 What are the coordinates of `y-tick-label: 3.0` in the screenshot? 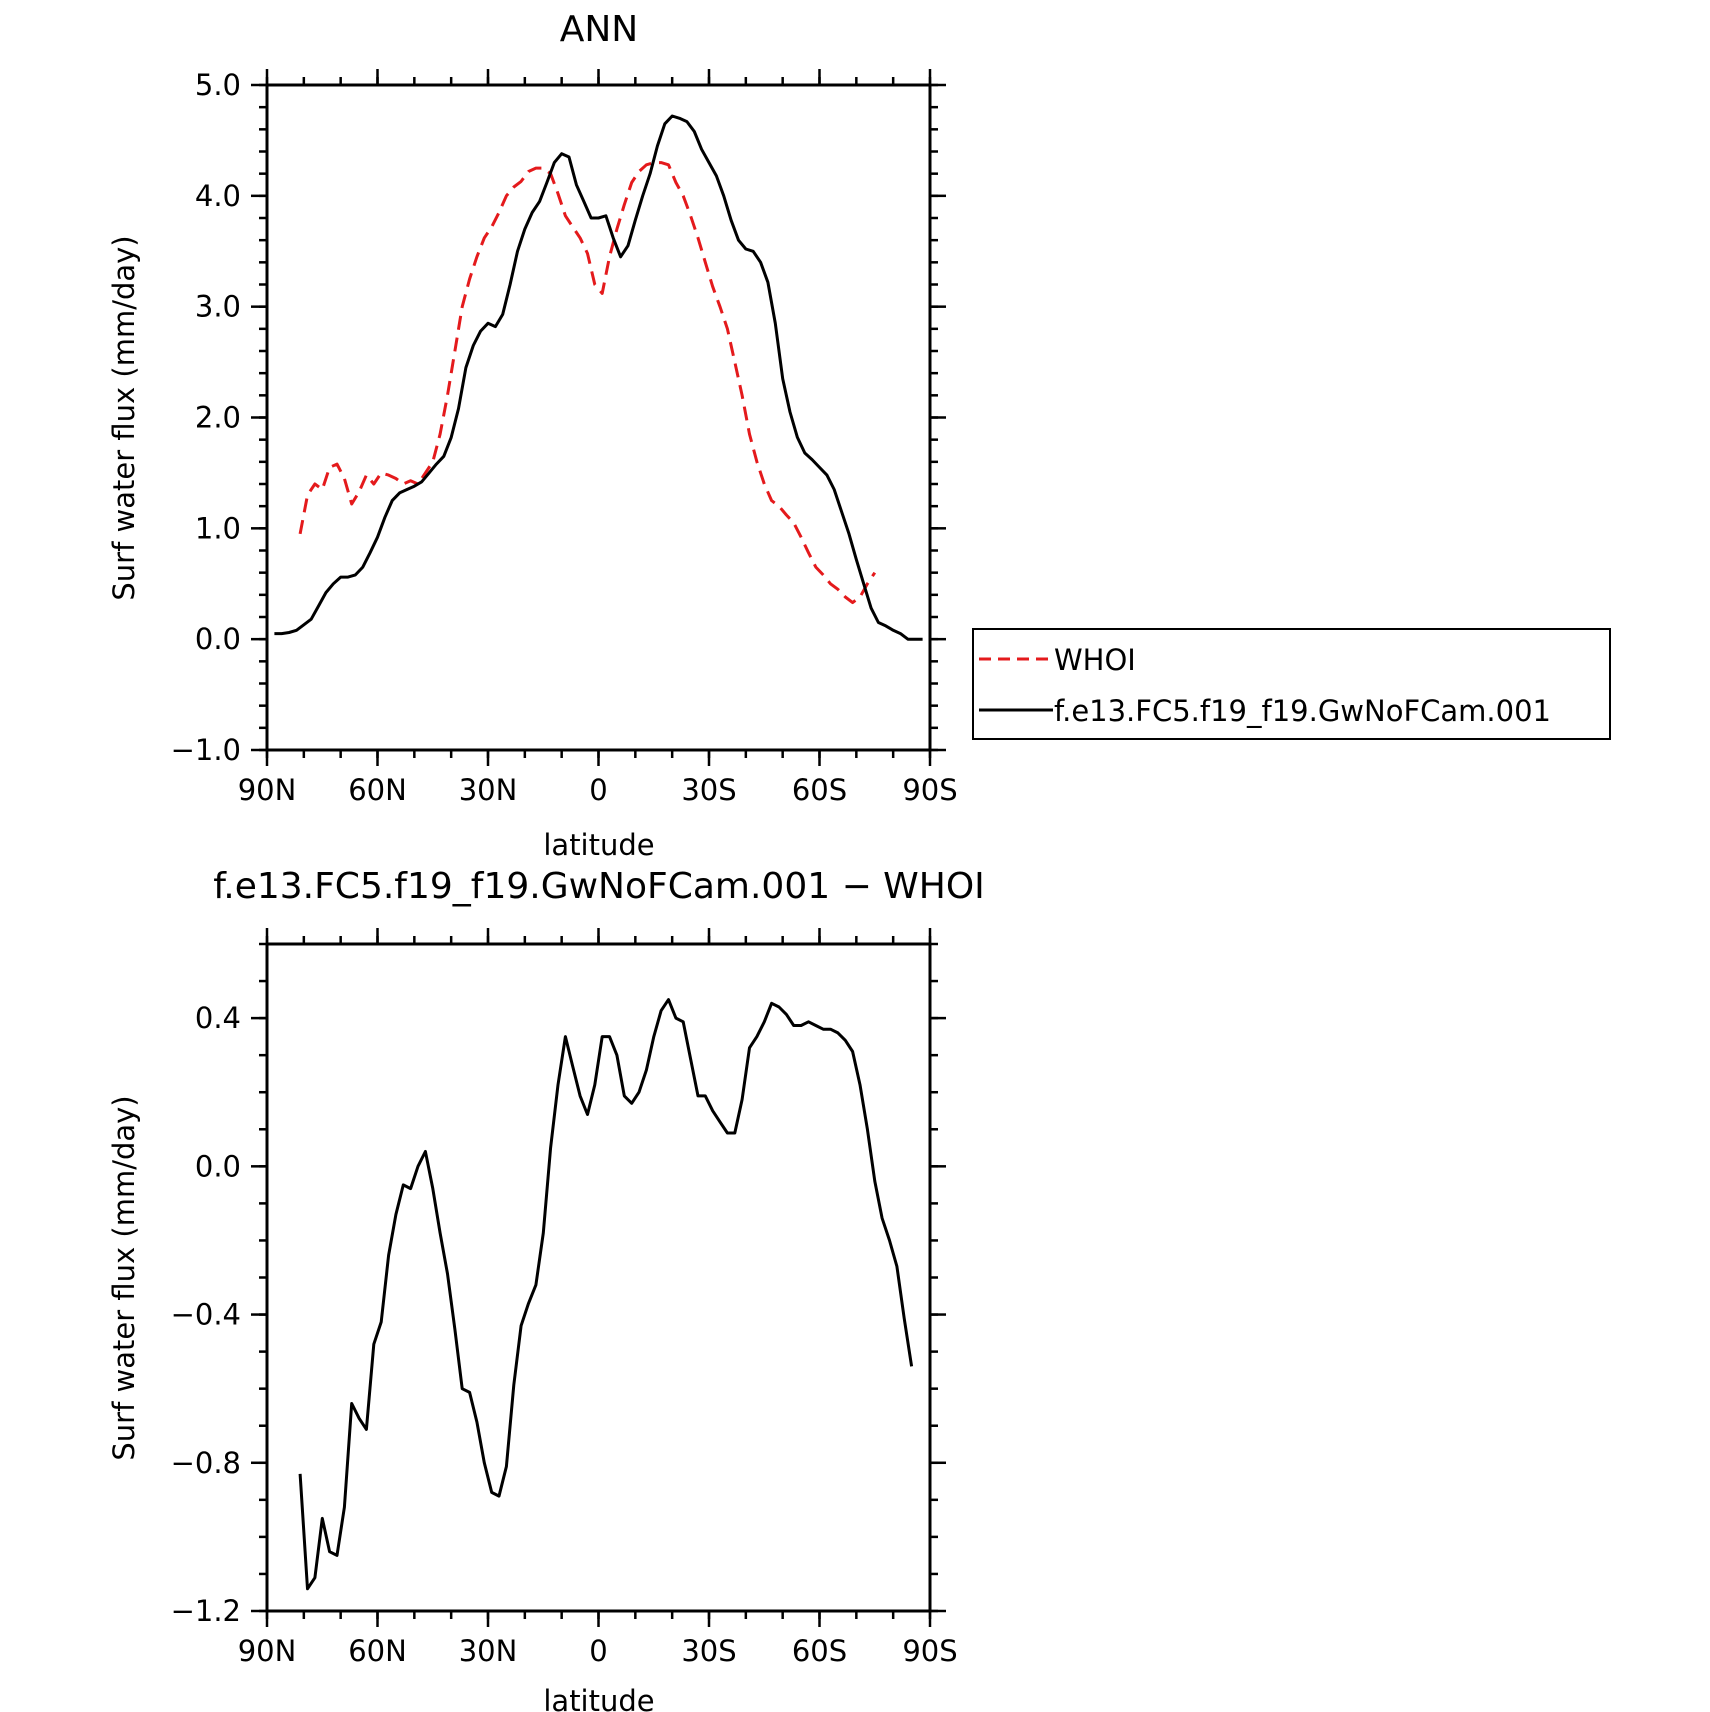 It's located at (218, 307).